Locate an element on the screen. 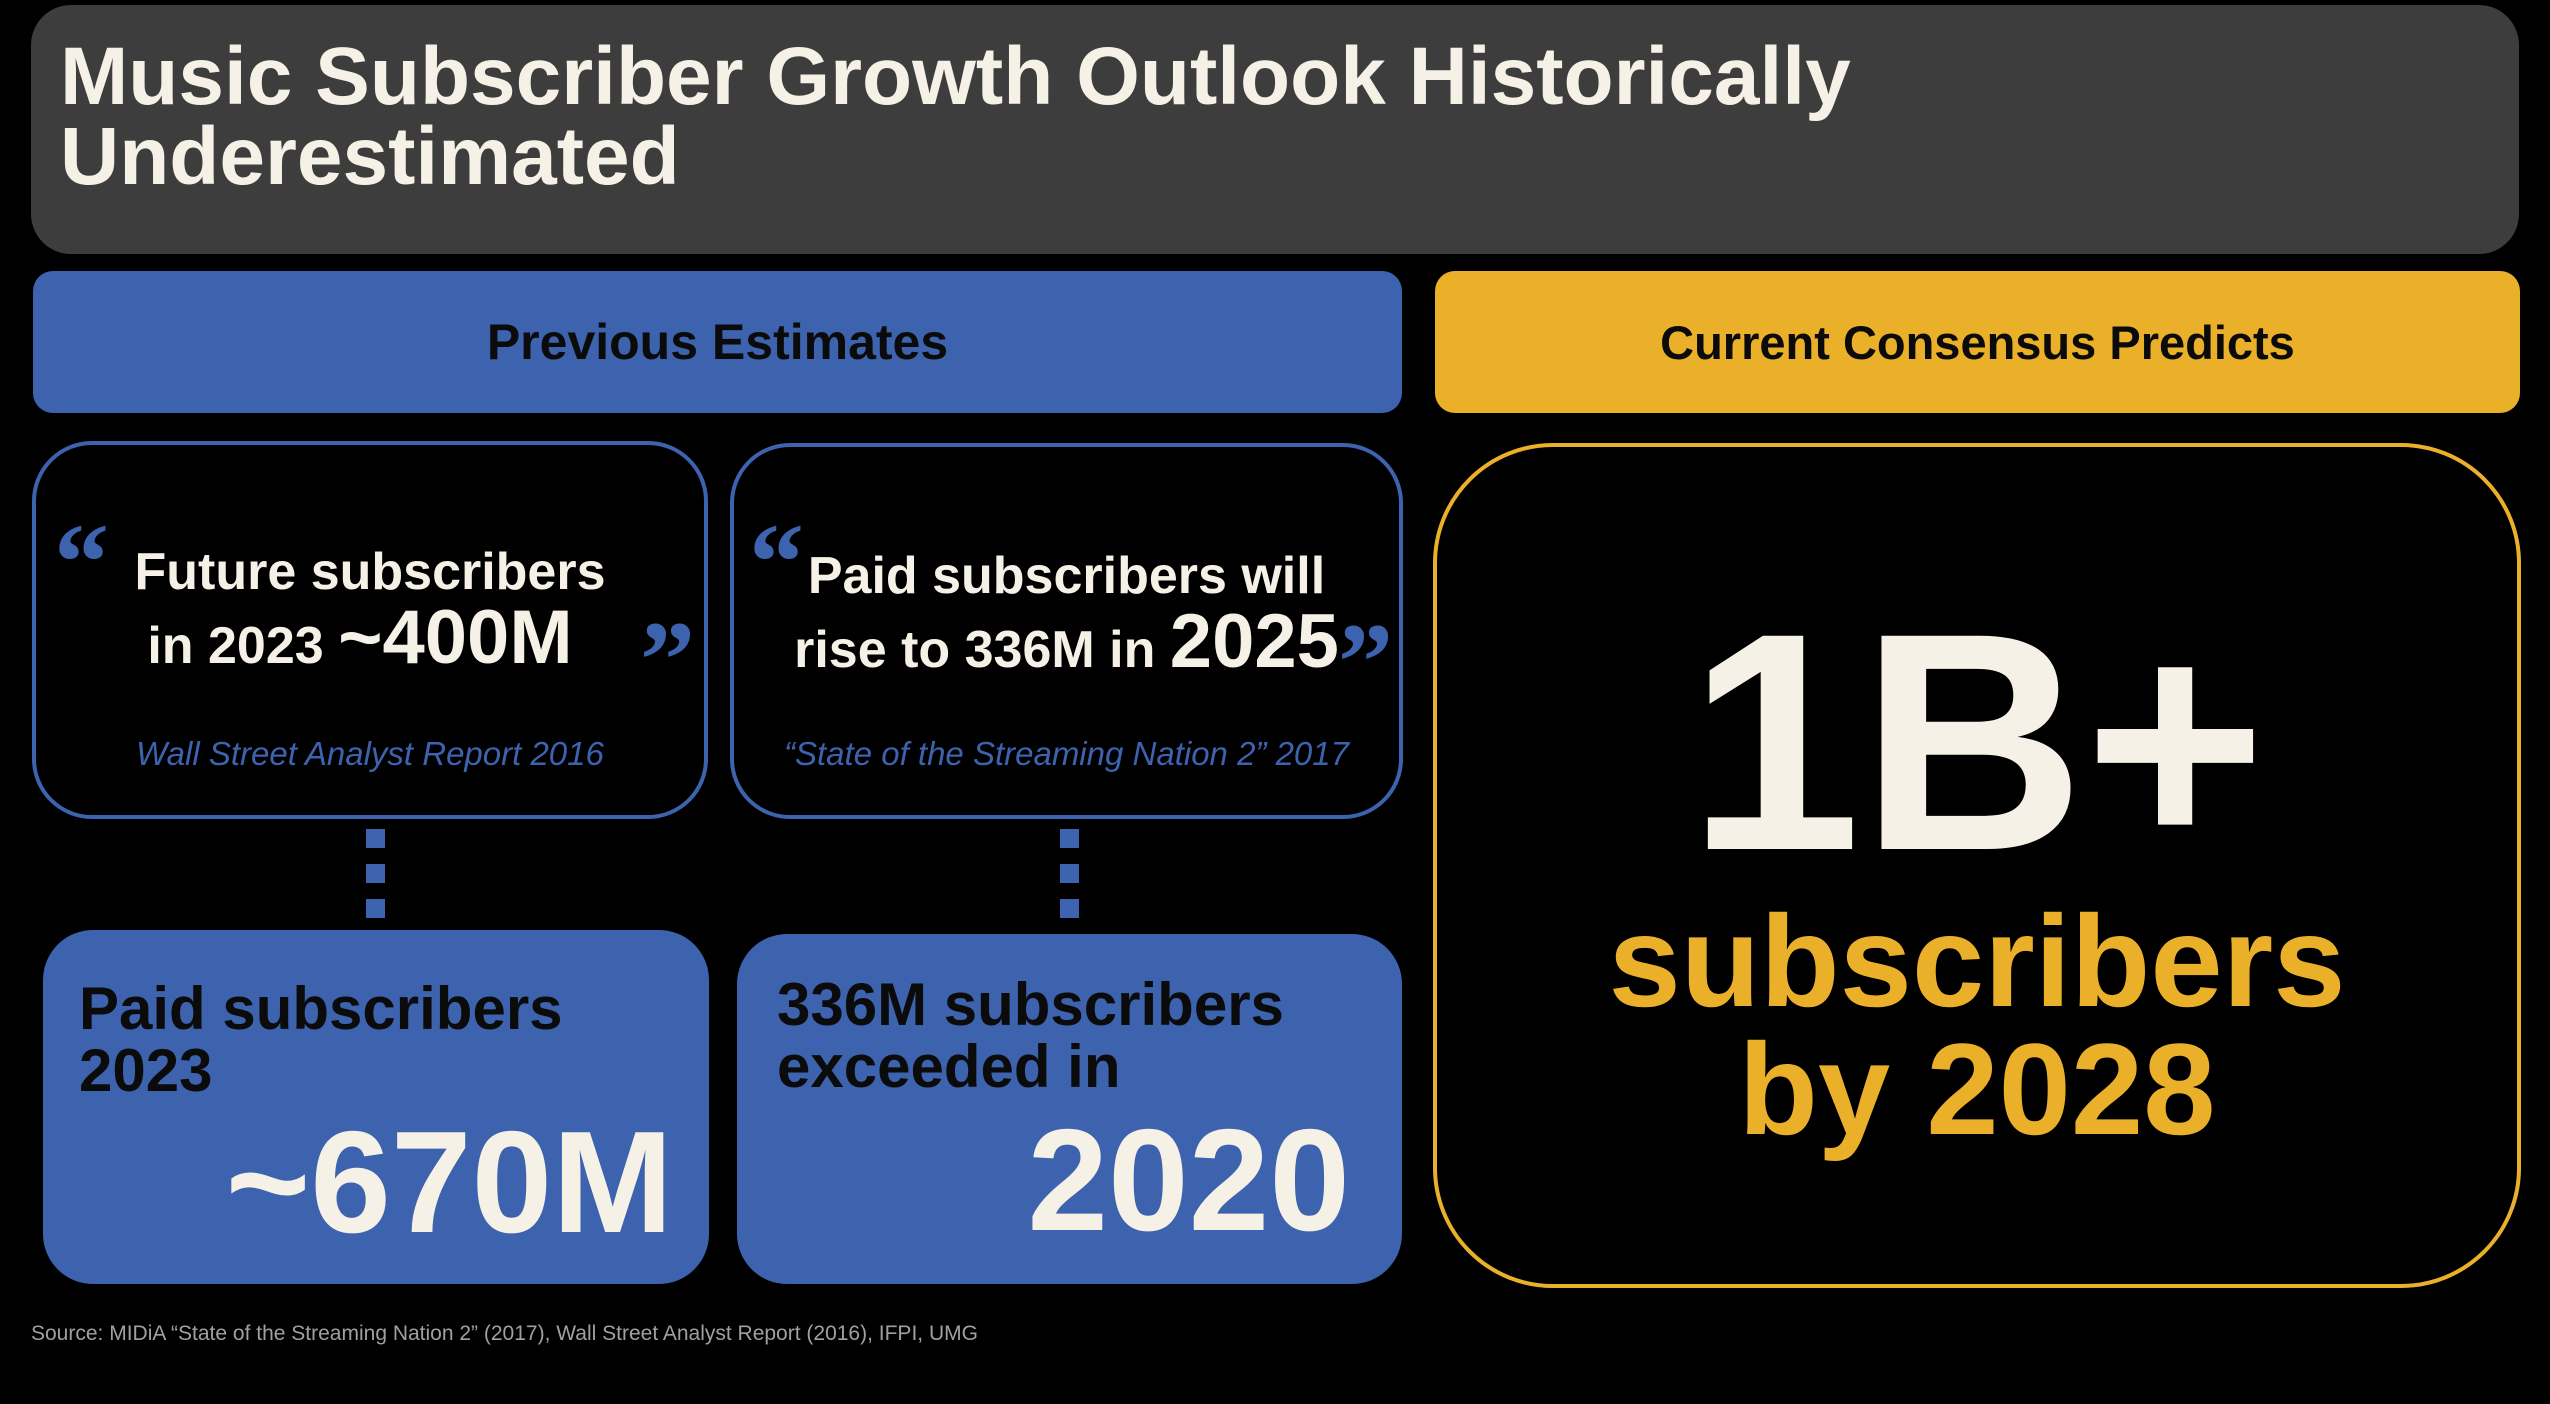 This screenshot has width=2550, height=1404. result-label-line-1: Paid subscribers is located at coordinates (321, 1008).